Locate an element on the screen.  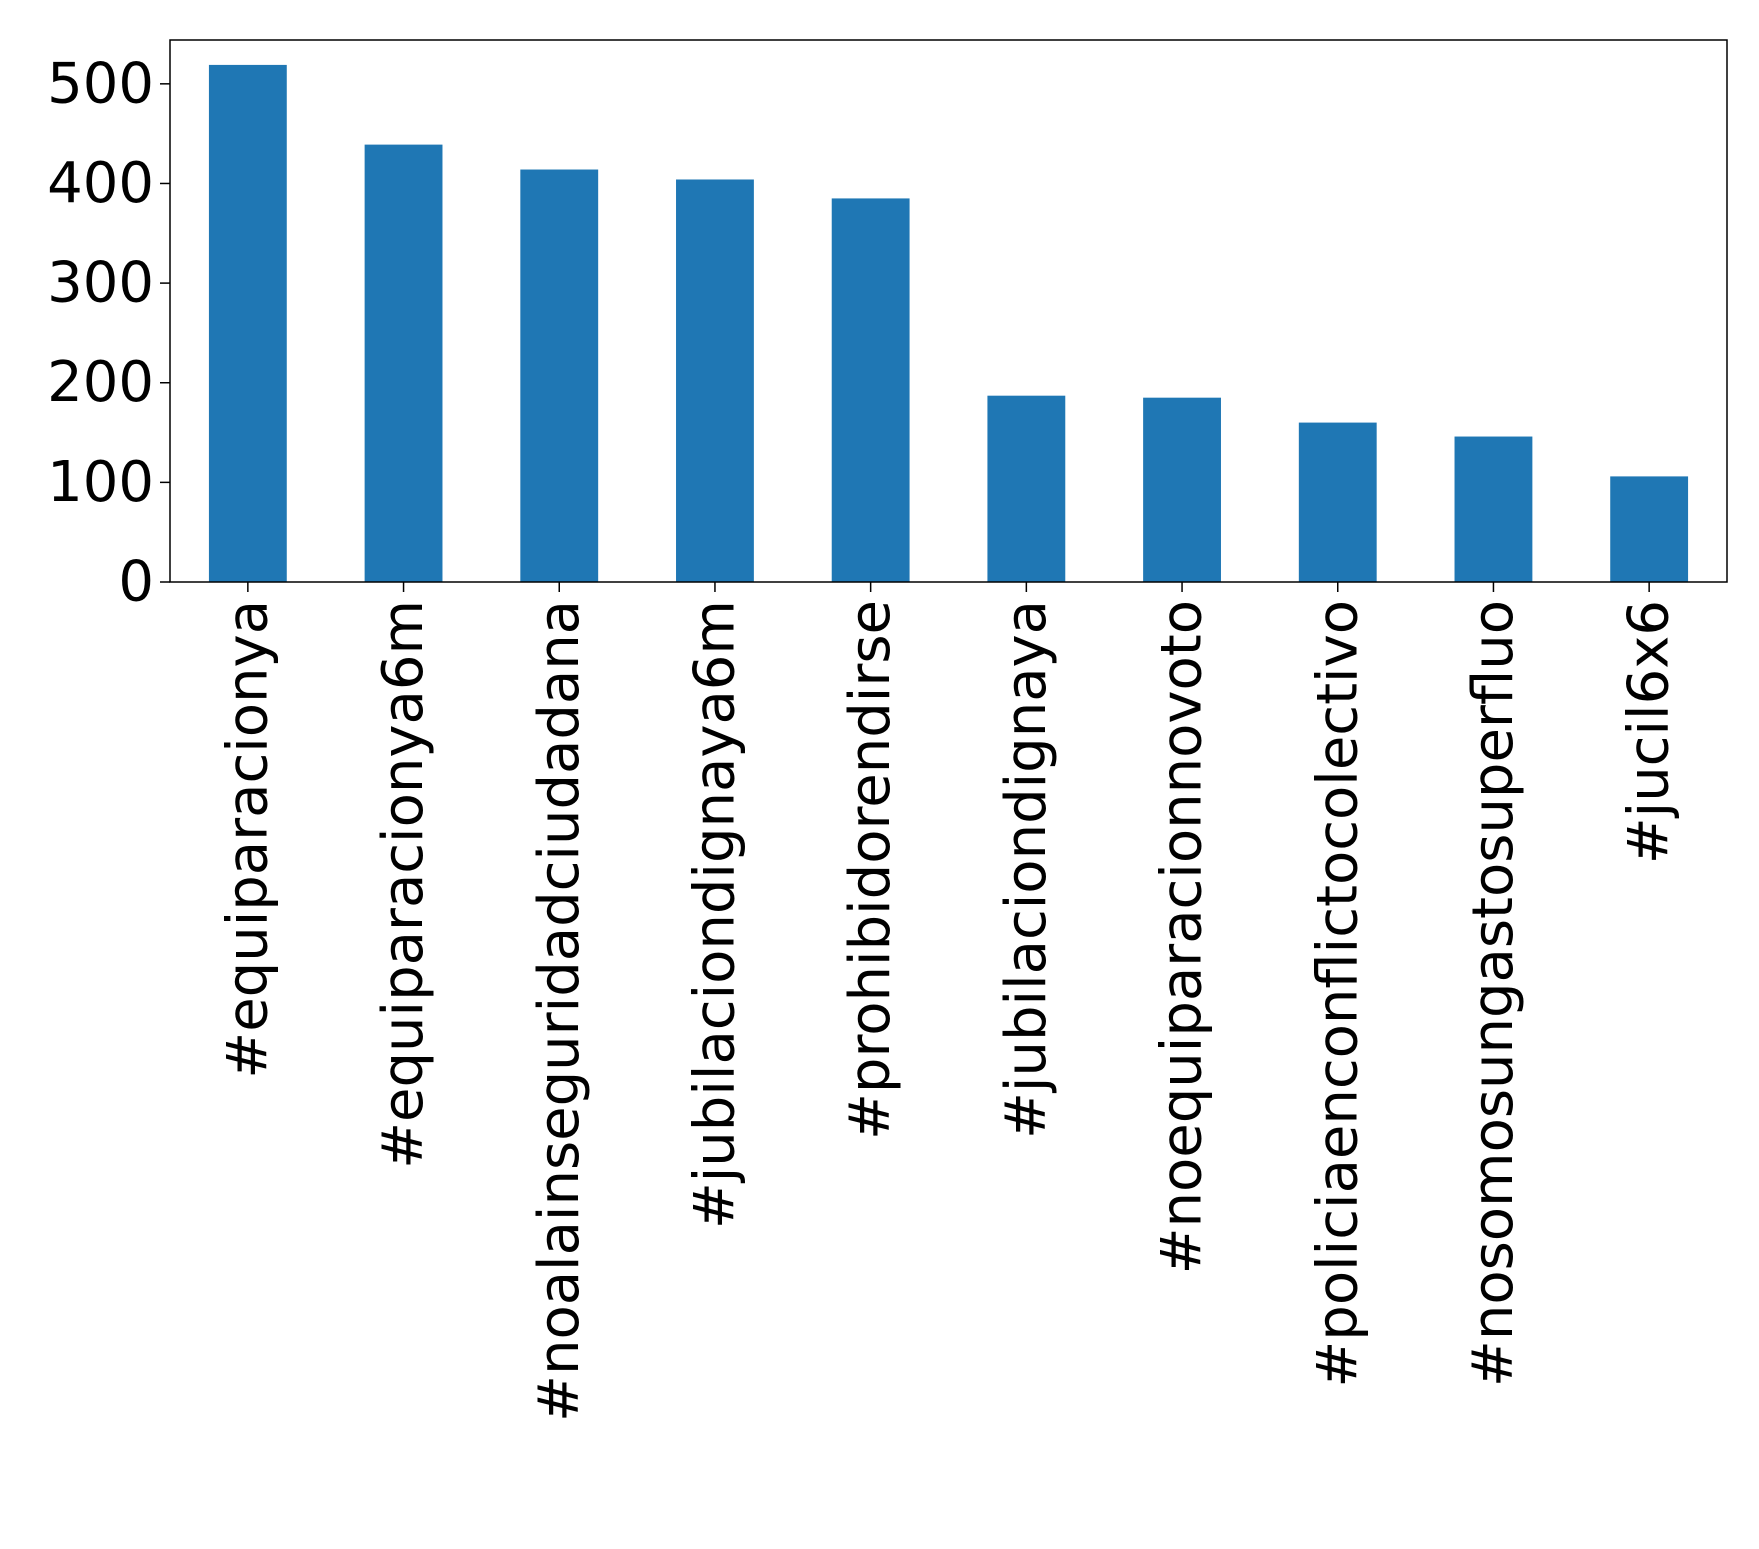
x-tick-label-2: #equiparacionya6m is located at coordinates (403, 884).